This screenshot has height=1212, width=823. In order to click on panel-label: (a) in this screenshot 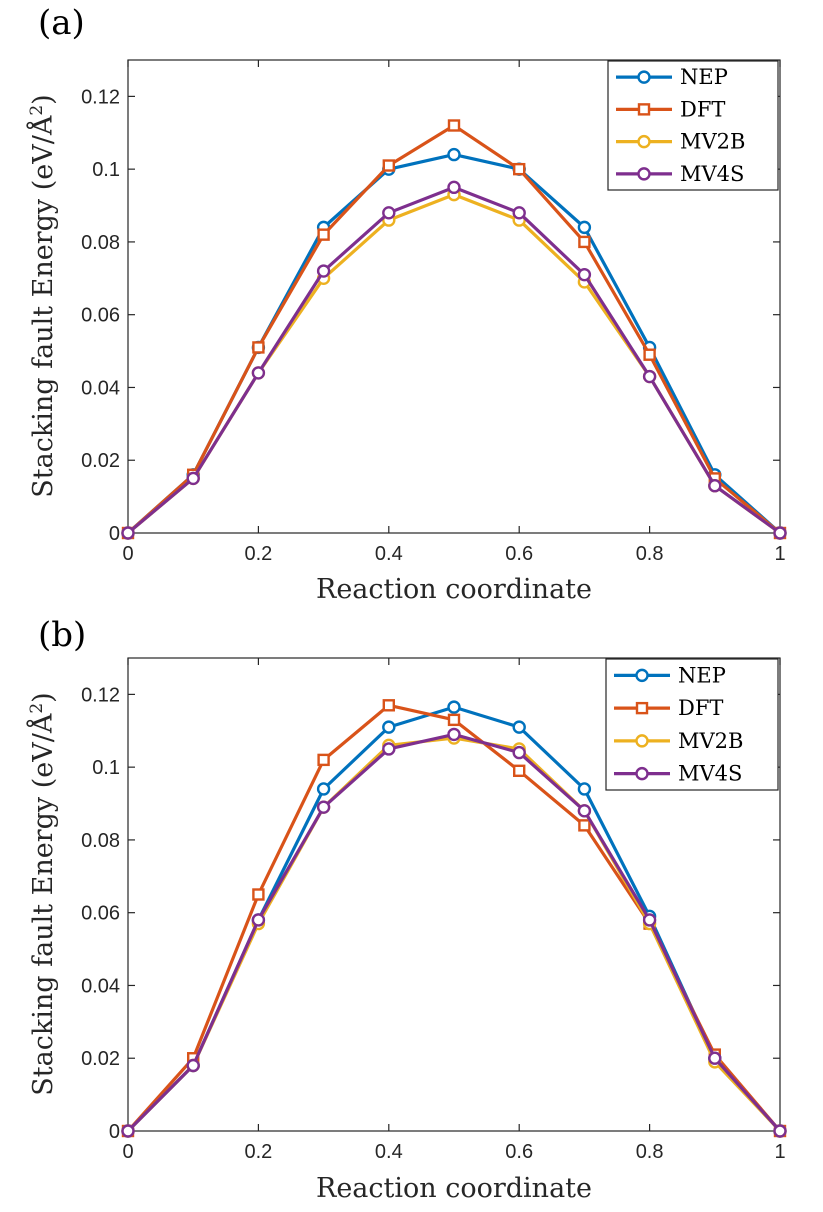, I will do `click(61, 23)`.